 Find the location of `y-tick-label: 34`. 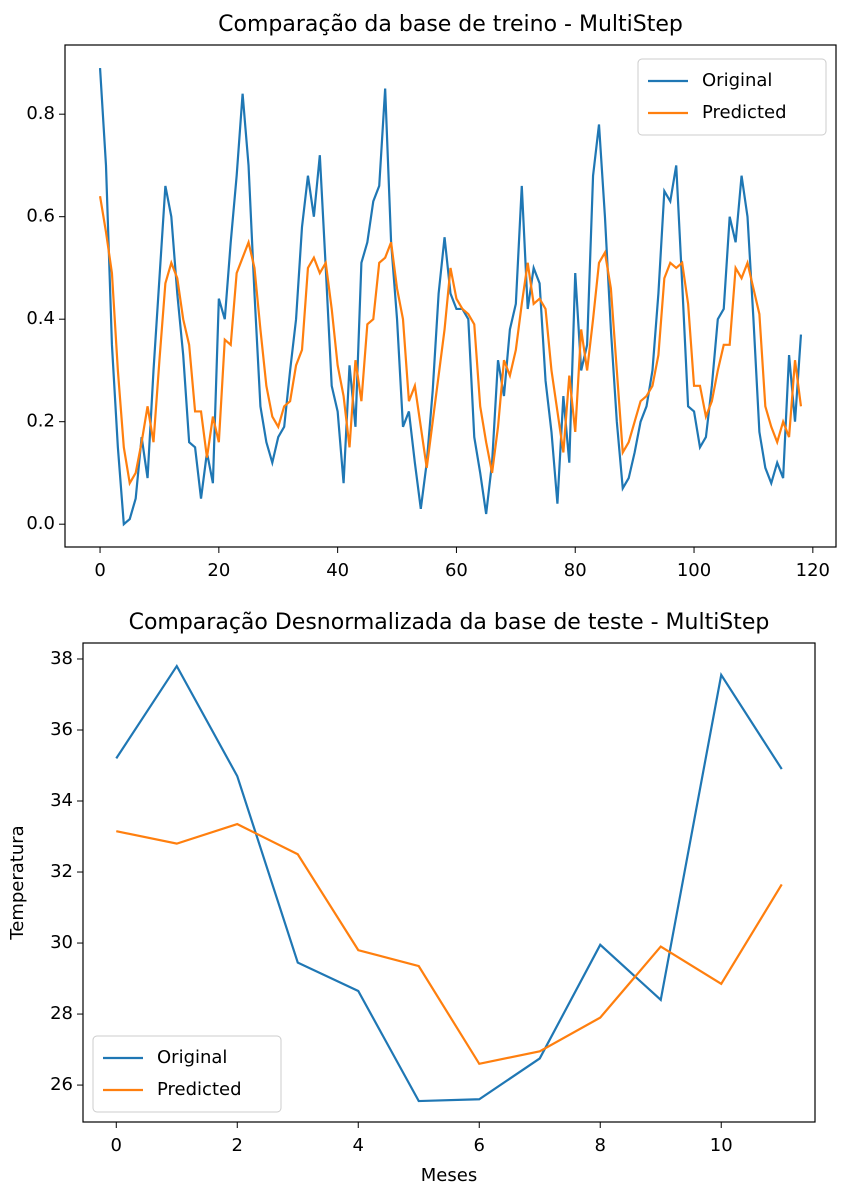

y-tick-label: 34 is located at coordinates (61, 800).